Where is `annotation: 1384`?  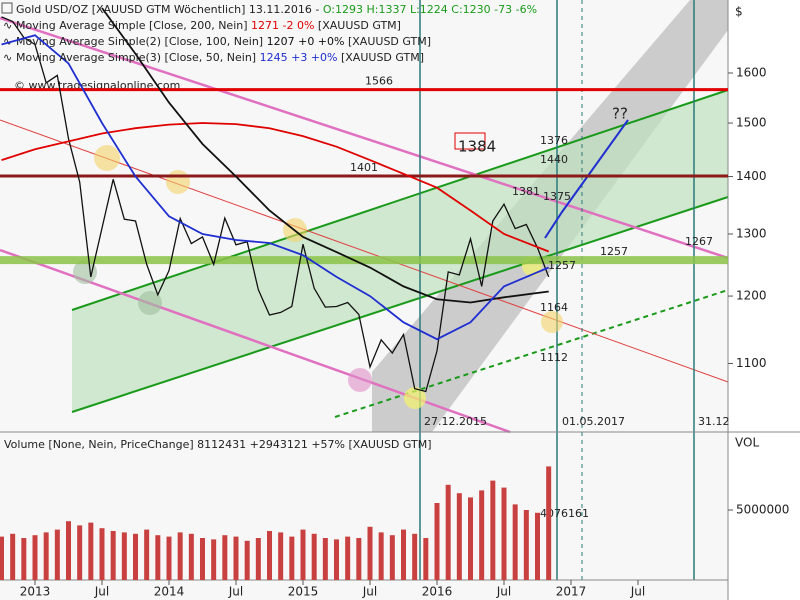 annotation: 1384 is located at coordinates (477, 147).